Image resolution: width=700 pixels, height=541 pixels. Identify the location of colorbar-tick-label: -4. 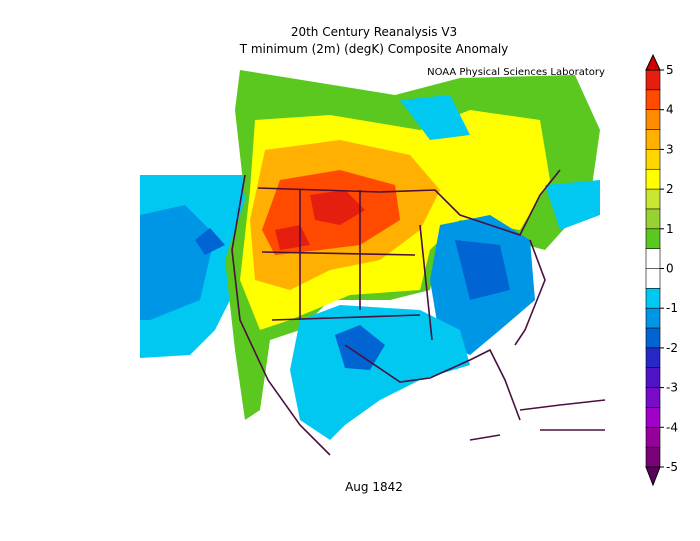
(672, 427).